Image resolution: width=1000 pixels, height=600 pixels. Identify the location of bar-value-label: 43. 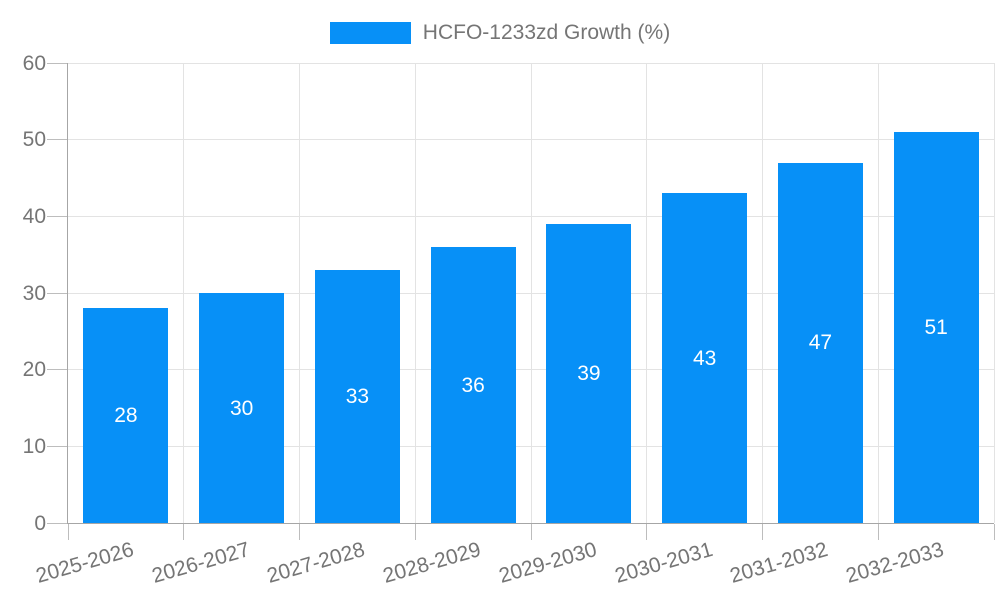
(704, 358).